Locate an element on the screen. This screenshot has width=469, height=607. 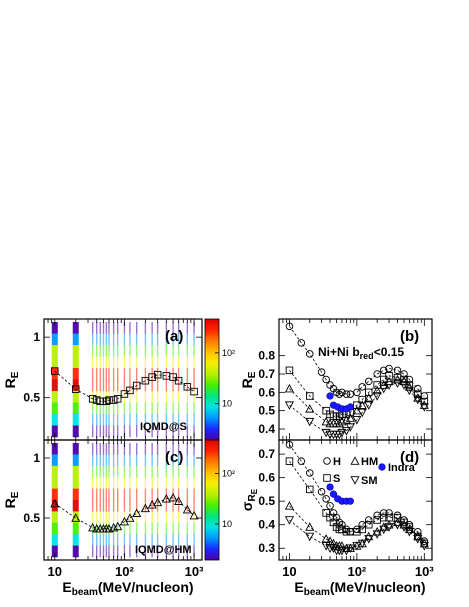
y-axis-title-d: σRE is located at coordinates (249, 499).